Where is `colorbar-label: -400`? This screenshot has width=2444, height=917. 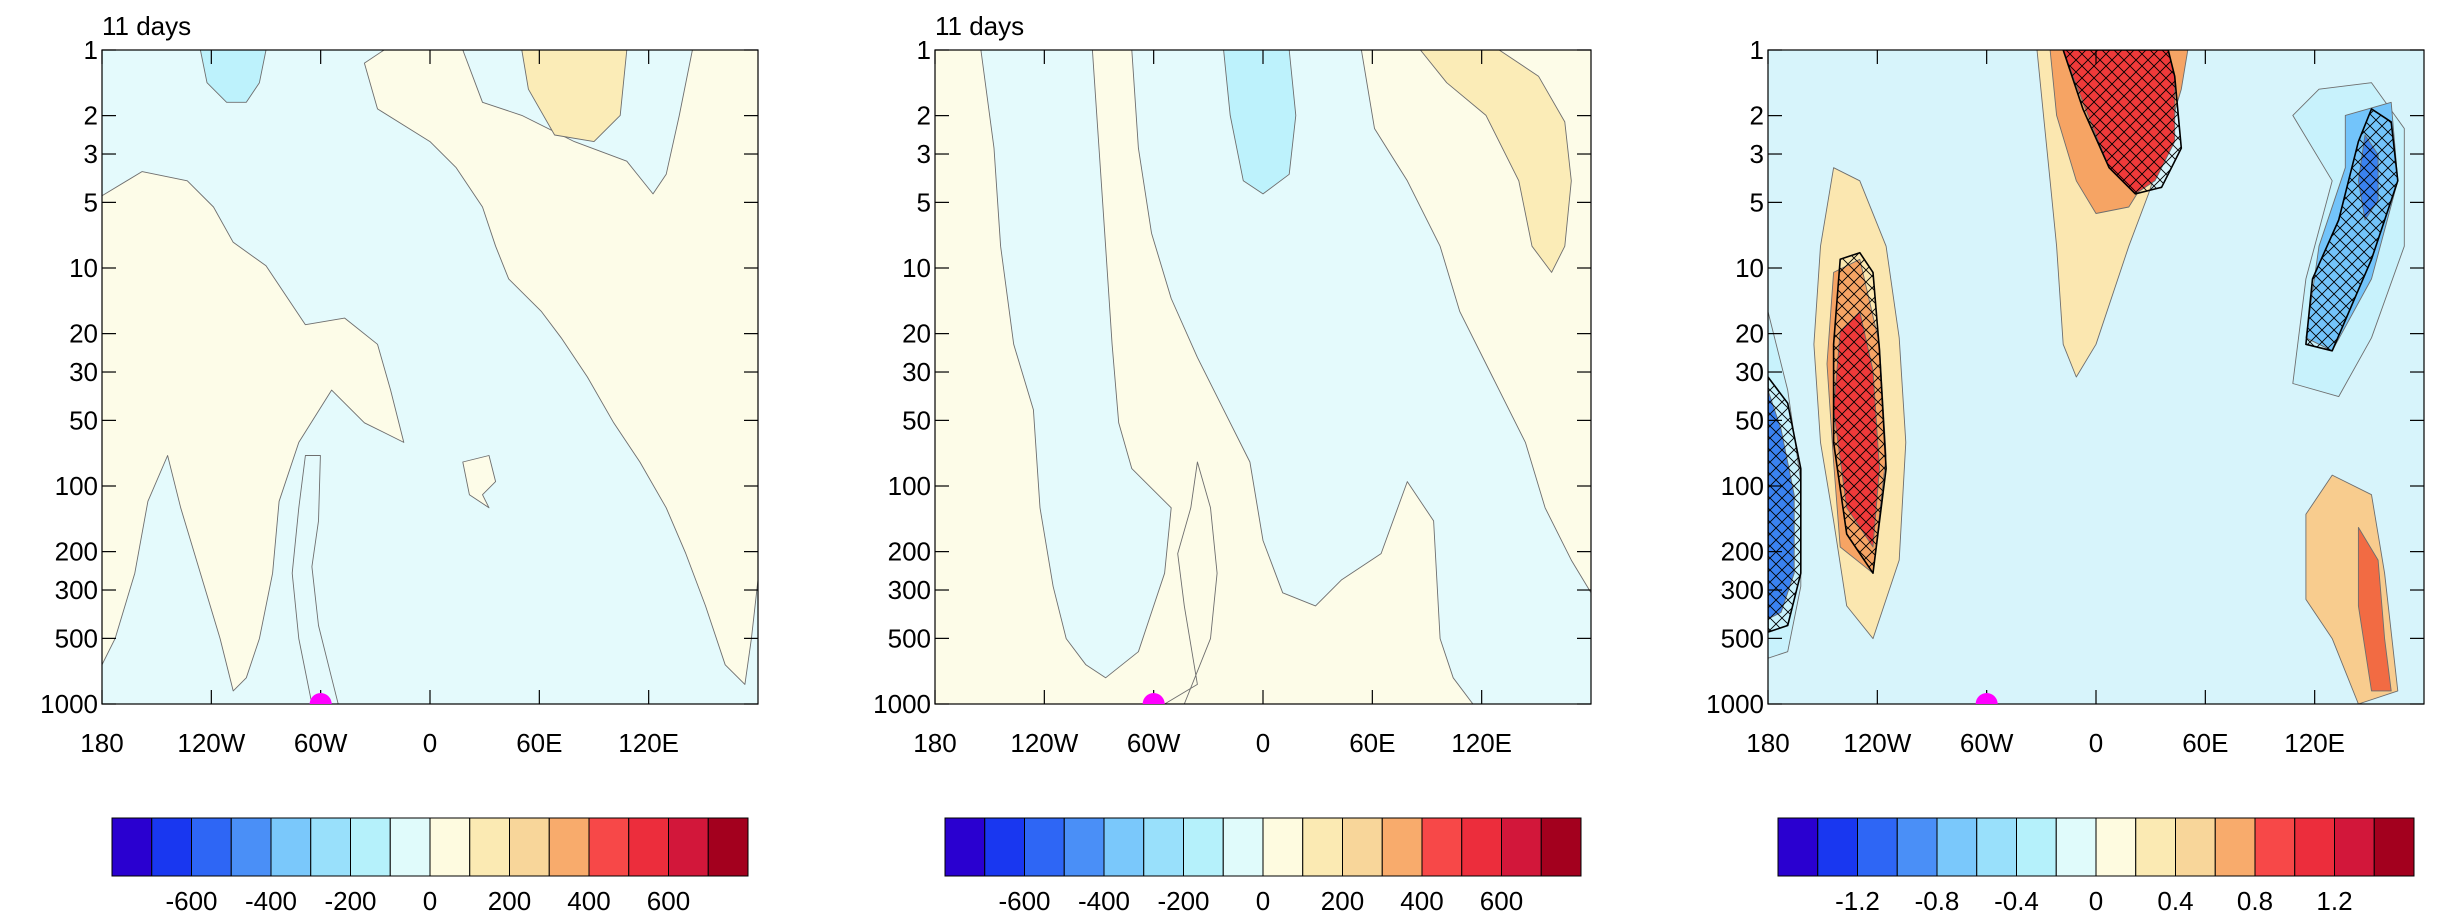 colorbar-label: -400 is located at coordinates (271, 901).